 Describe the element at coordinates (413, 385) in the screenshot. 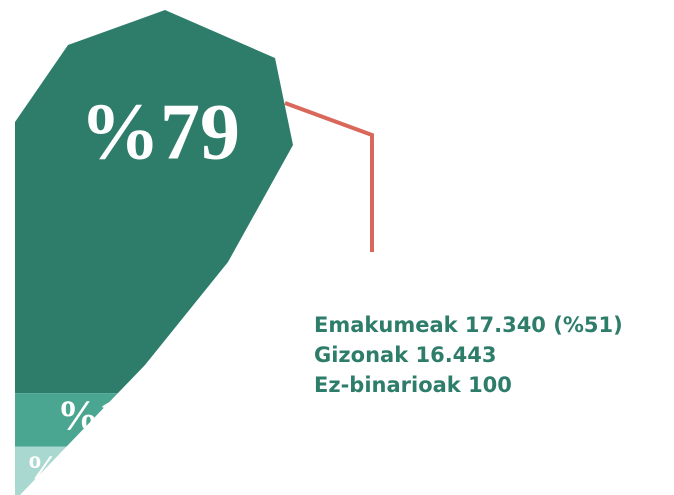

I see `annotation-line: Ez-binarioak 100` at that location.